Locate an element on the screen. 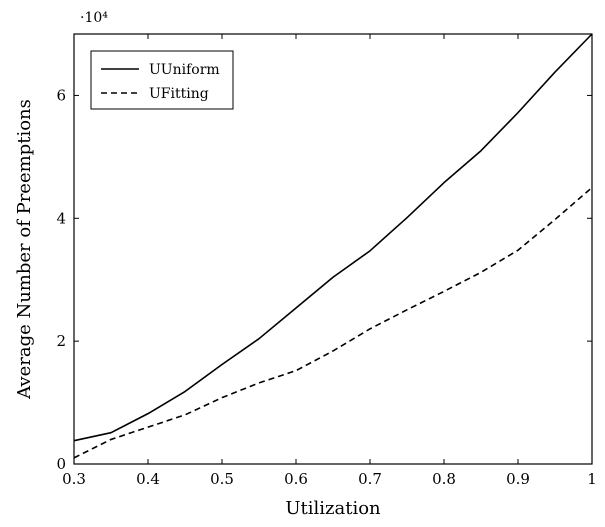  legend: UUniform UFitting is located at coordinates (162, 80).